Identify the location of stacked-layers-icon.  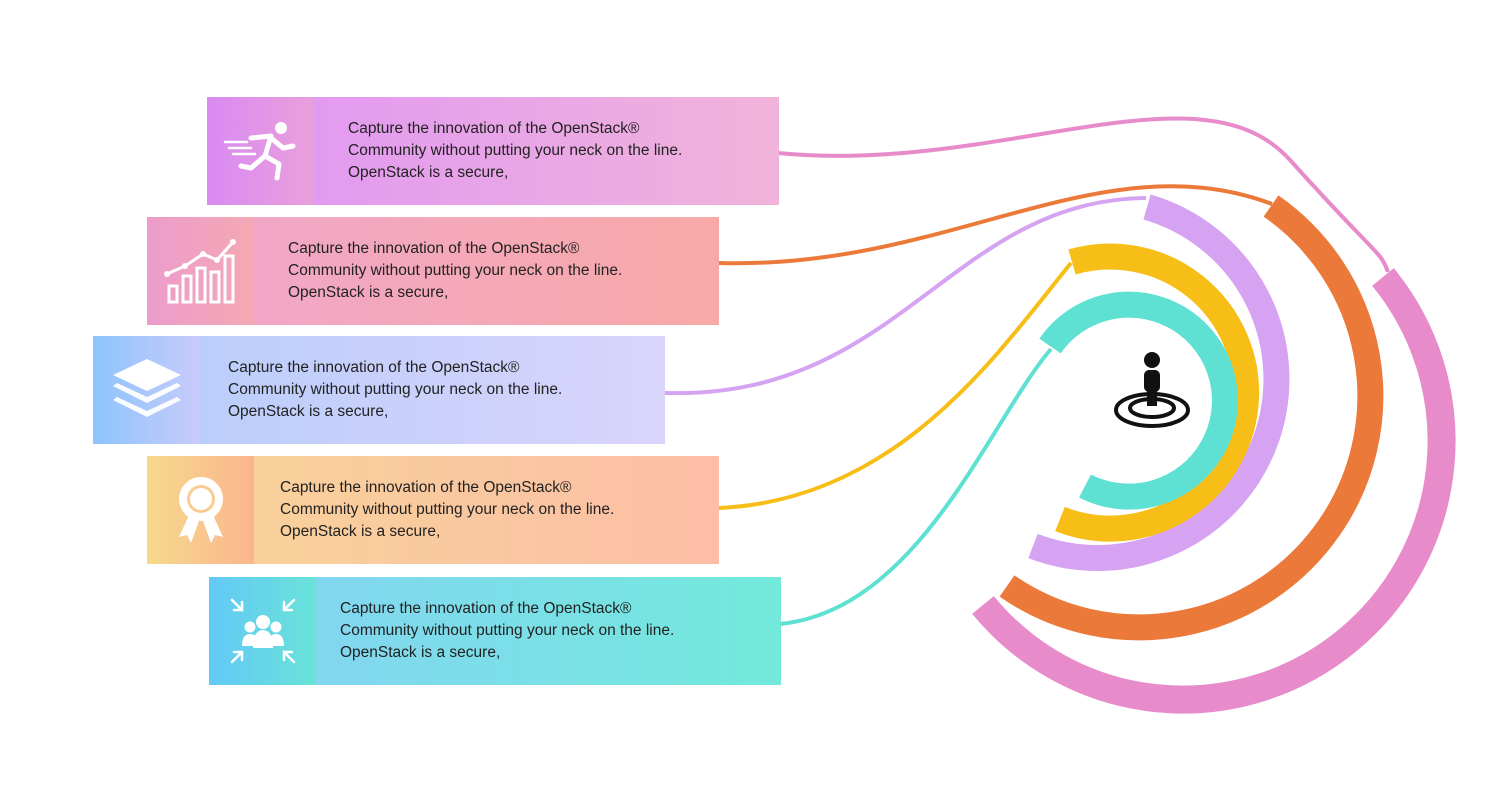
(146, 388).